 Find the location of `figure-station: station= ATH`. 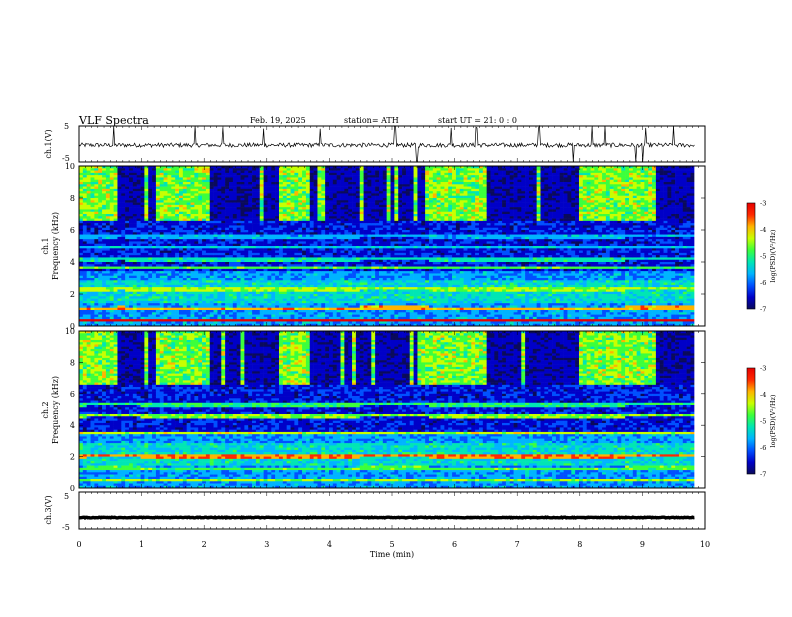

figure-station: station= ATH is located at coordinates (371, 120).